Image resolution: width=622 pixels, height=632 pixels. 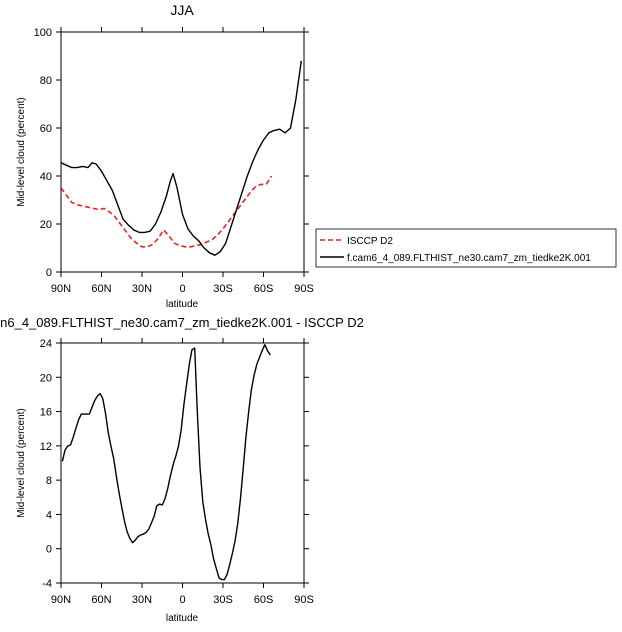 What do you see at coordinates (46, 413) in the screenshot?
I see `bottom-y-tick-label: 16` at bounding box center [46, 413].